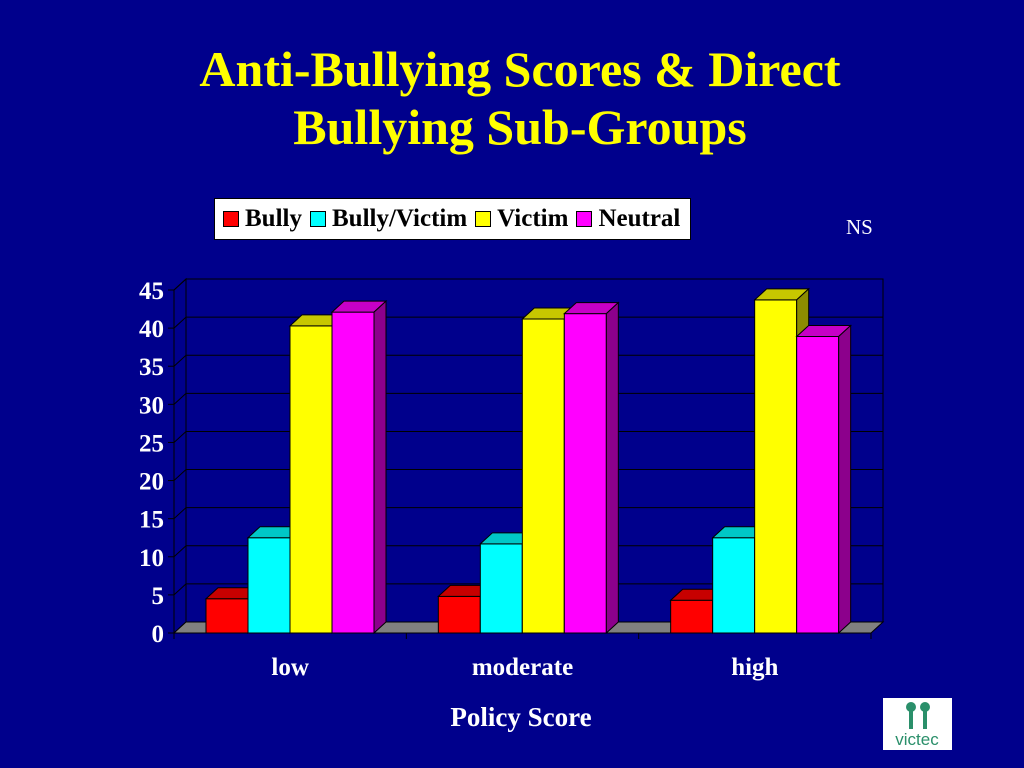 This screenshot has height=768, width=1024. What do you see at coordinates (639, 218) in the screenshot?
I see `legend-label-neutral: Neutral` at bounding box center [639, 218].